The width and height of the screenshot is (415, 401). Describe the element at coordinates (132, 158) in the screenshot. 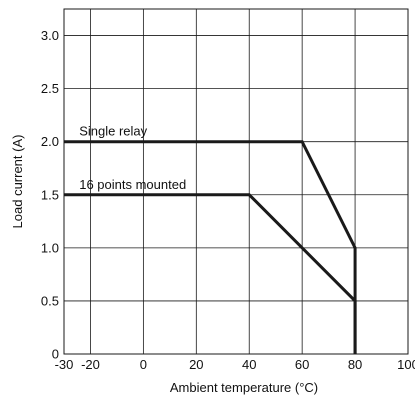

I see `annotation-layer: Single relay 16 points mounted` at that location.